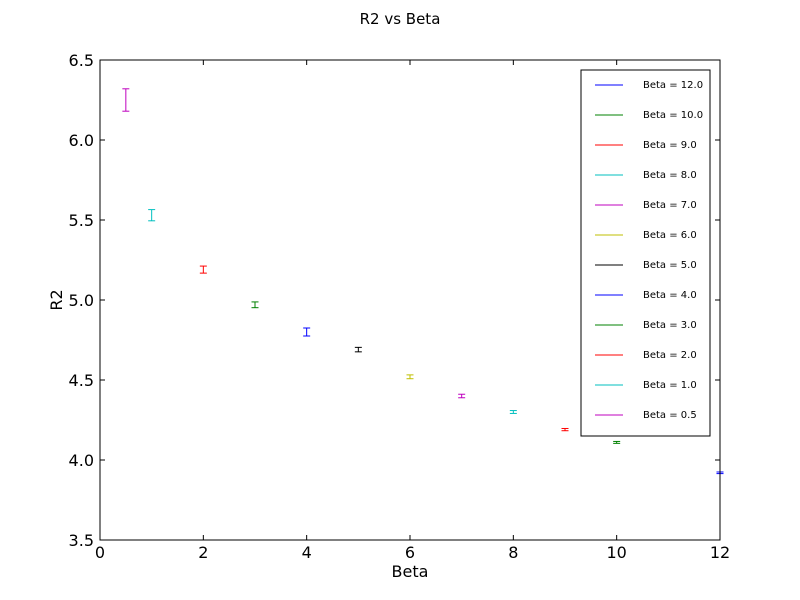  I want to click on legend-label: Beta = 1.0, so click(670, 385).